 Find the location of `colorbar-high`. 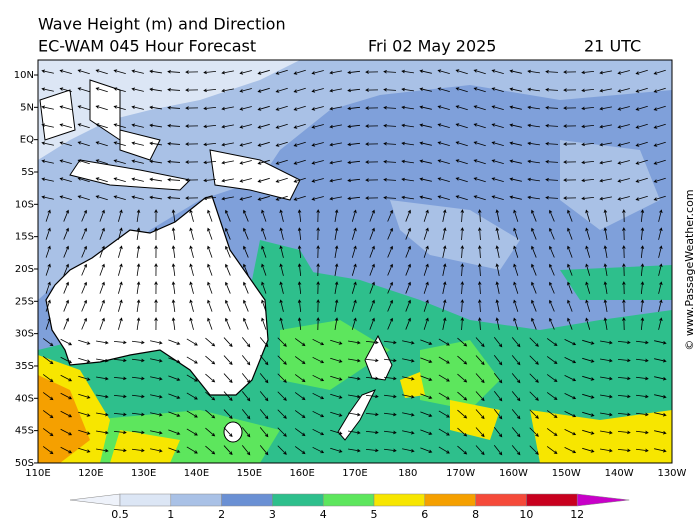

colorbar-high is located at coordinates (603, 500).